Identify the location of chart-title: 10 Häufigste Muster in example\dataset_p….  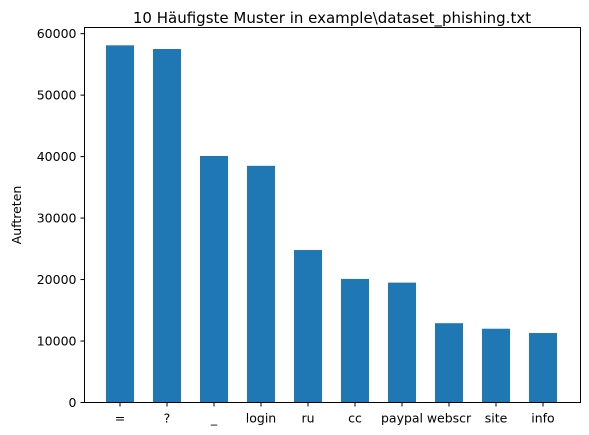
(332, 18).